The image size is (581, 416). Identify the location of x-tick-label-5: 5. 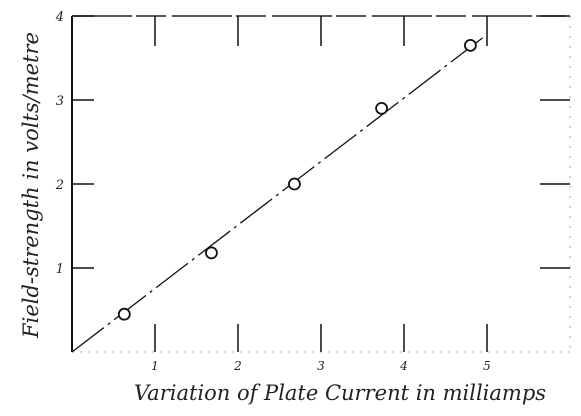
(487, 366).